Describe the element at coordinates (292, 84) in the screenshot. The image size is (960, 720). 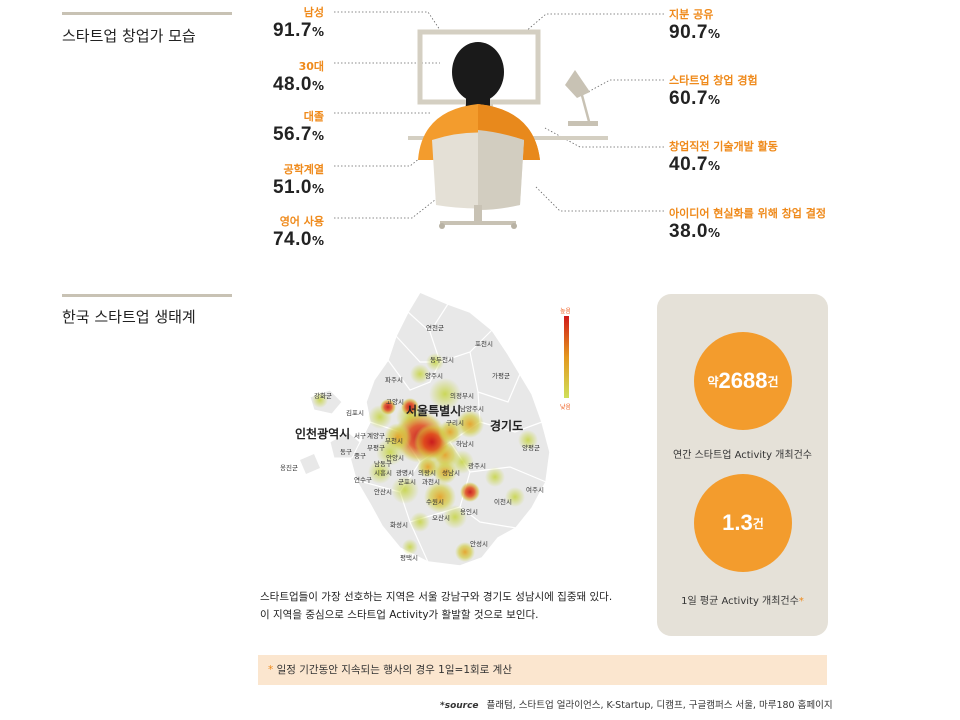
I see `stat-value: 48.0` at that location.